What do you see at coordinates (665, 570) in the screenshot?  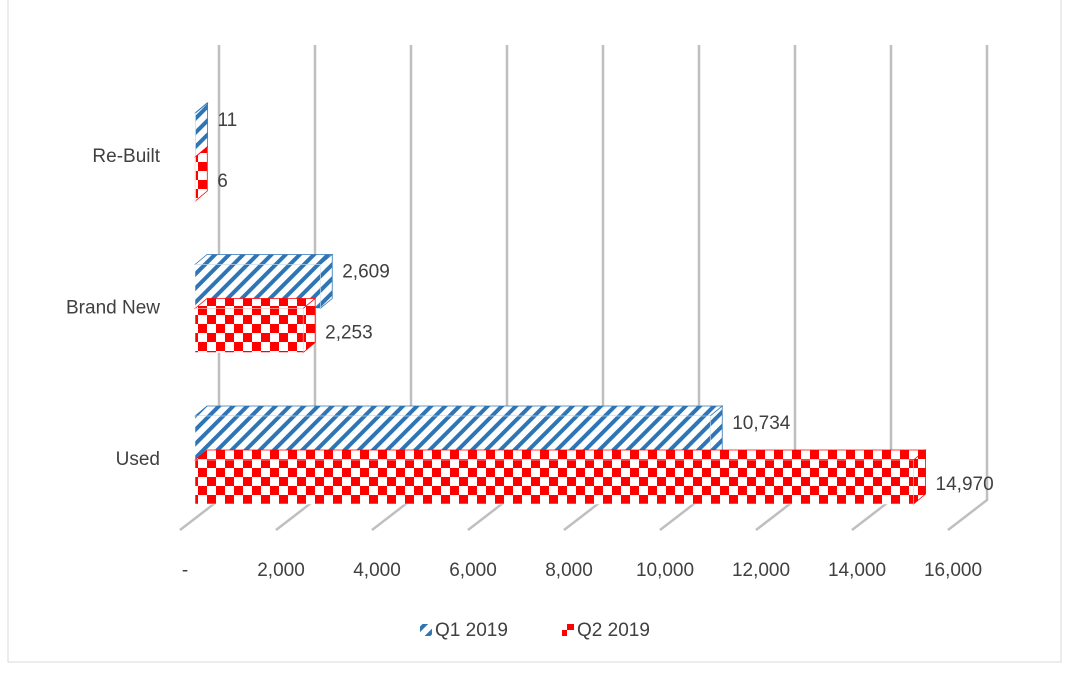 I see `x-tick-label: 10,000` at bounding box center [665, 570].